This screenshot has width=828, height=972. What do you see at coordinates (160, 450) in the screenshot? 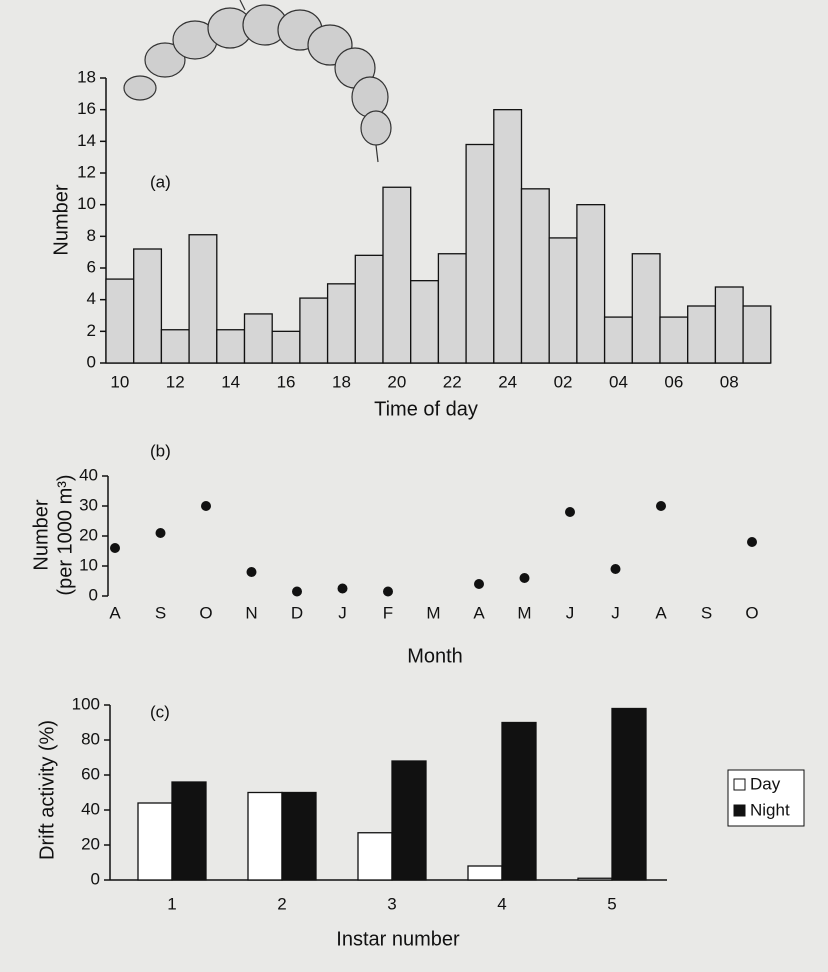
I see `panel-label: (b)` at bounding box center [160, 450].